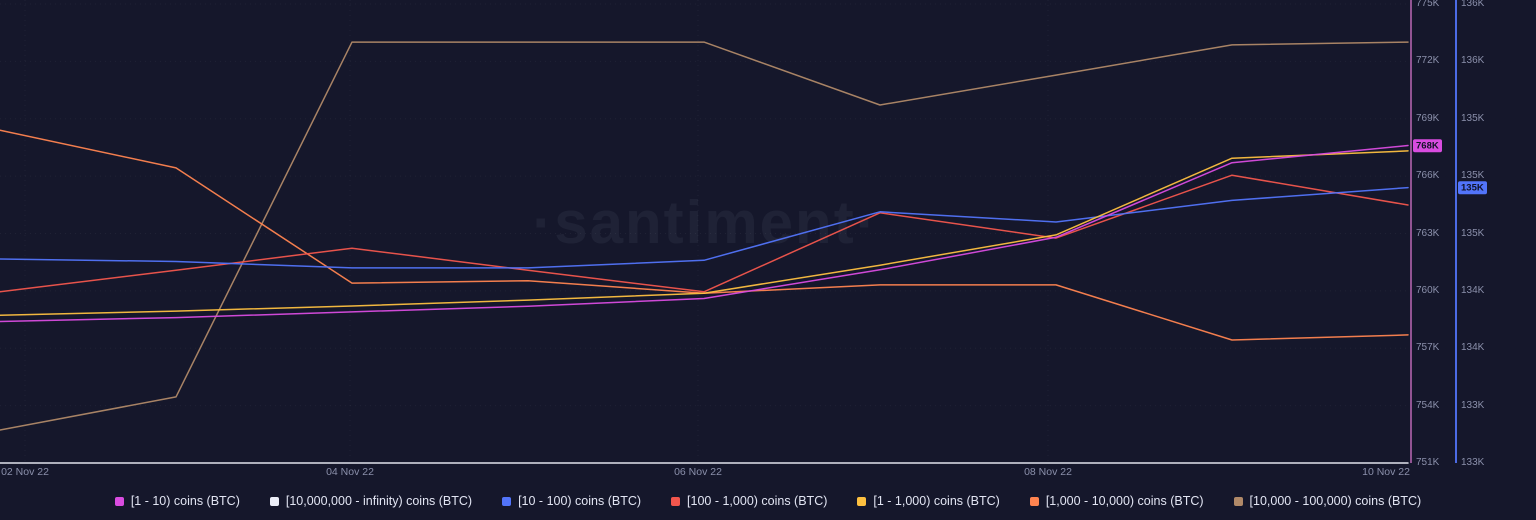 The width and height of the screenshot is (1536, 520). Describe the element at coordinates (25, 472) in the screenshot. I see `x-axis-label: 02 Nov 22` at that location.